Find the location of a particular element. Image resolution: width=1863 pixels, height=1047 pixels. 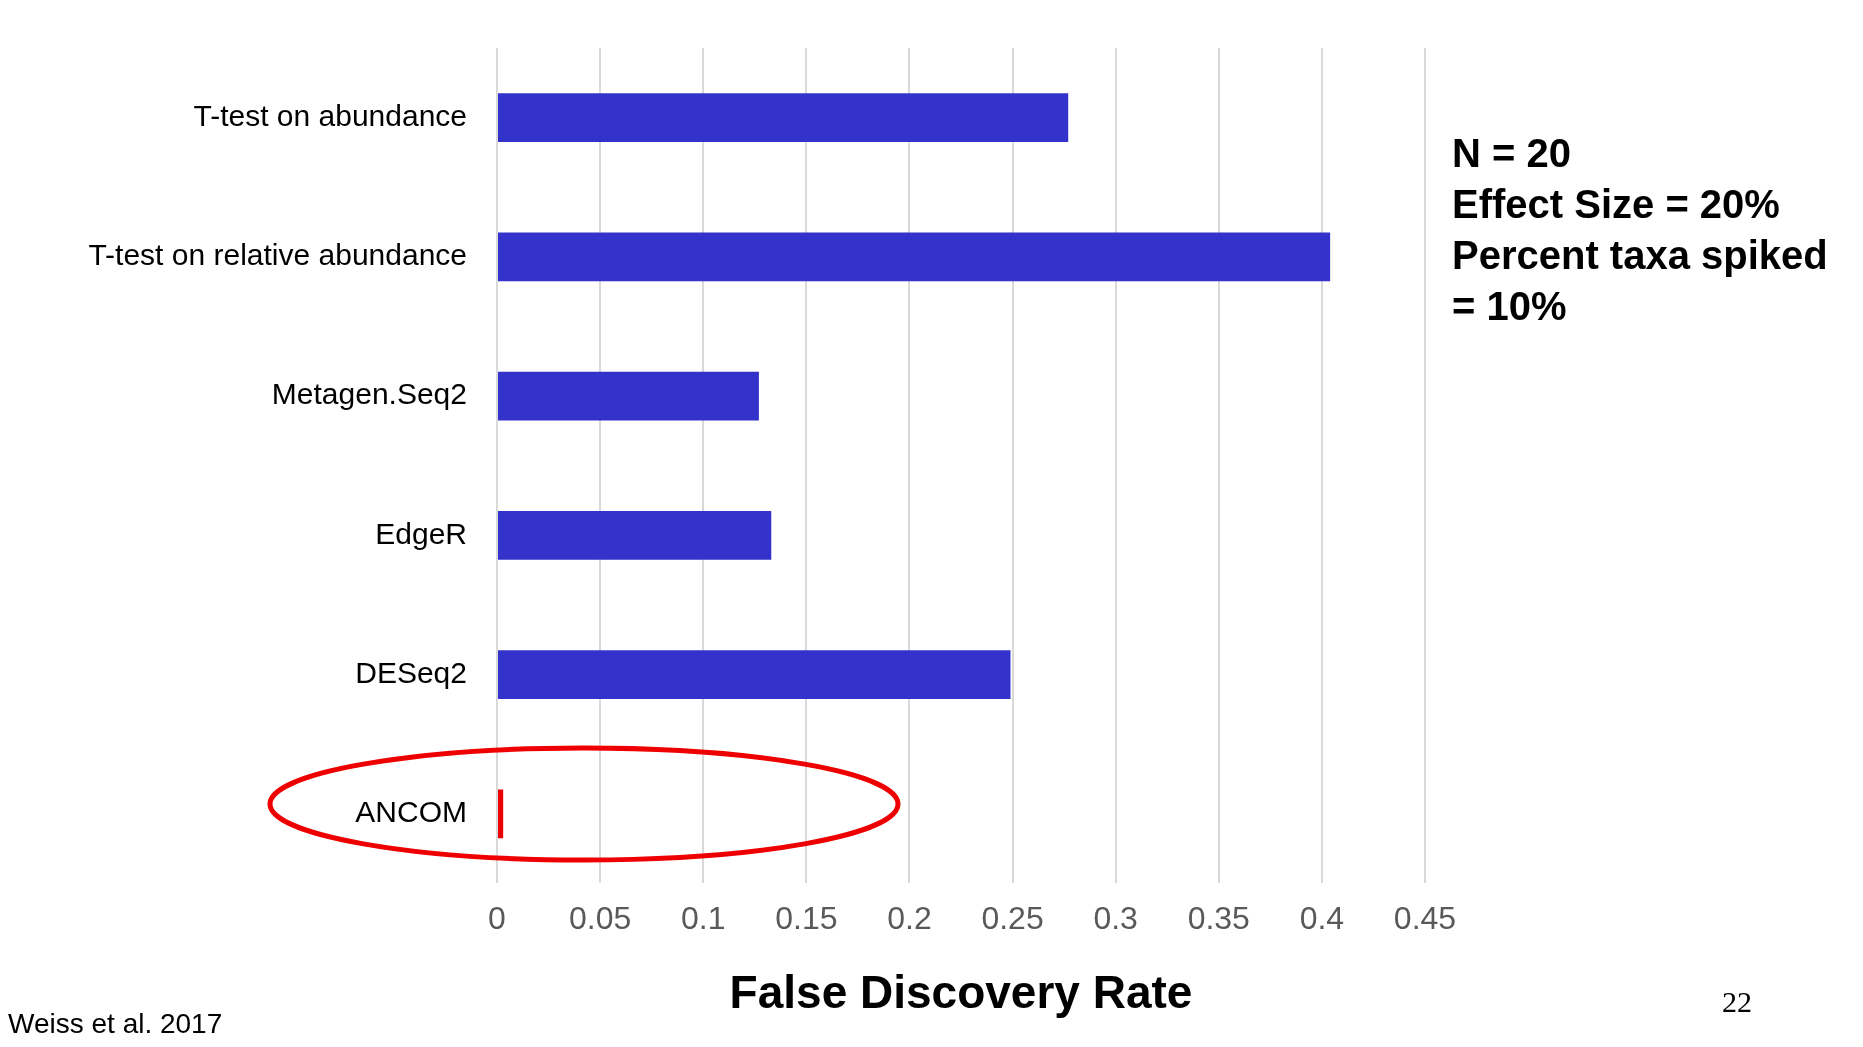

y-tick-label: EdgeR is located at coordinates (421, 533).